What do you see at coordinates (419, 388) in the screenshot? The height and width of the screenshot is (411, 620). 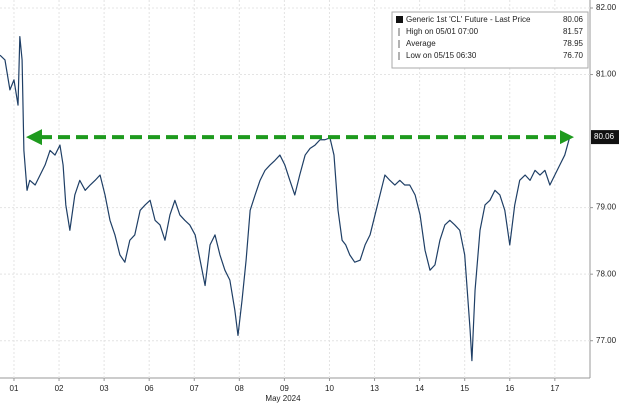 I see `x-tick-label: 14` at bounding box center [419, 388].